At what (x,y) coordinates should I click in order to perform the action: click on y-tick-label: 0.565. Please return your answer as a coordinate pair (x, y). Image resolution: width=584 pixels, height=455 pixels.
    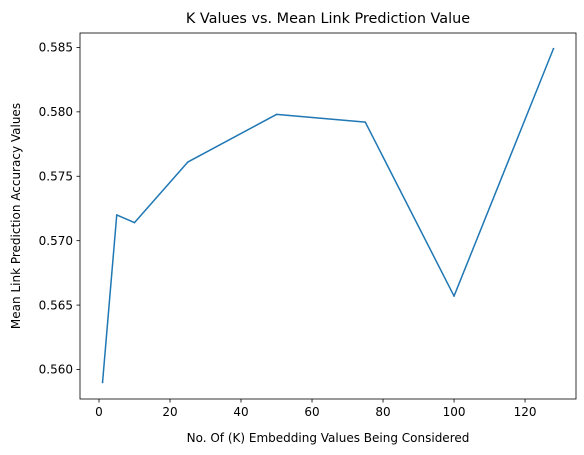
    Looking at the image, I should click on (56, 305).